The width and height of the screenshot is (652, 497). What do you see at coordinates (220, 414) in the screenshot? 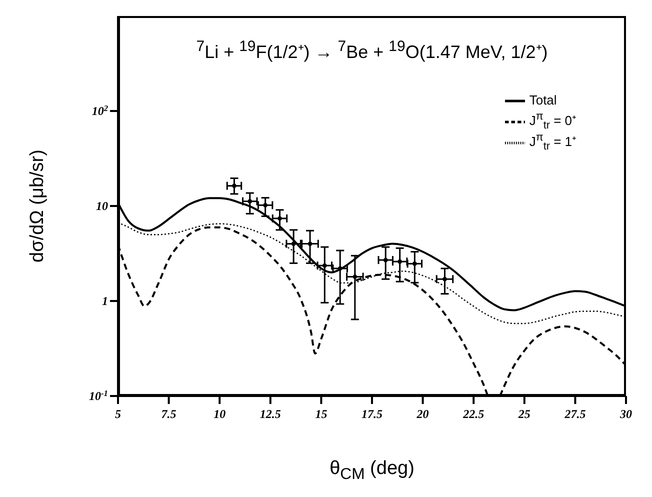
I see `x-tick-label: 10` at bounding box center [220, 414].